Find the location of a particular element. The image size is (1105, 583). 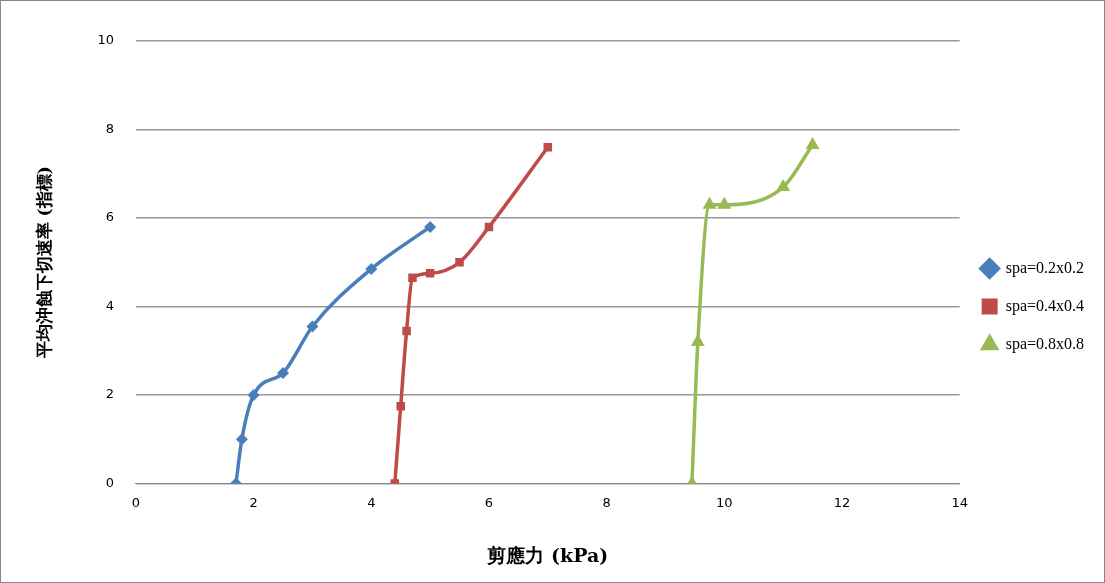

x-tick-label: 8 is located at coordinates (606, 502).